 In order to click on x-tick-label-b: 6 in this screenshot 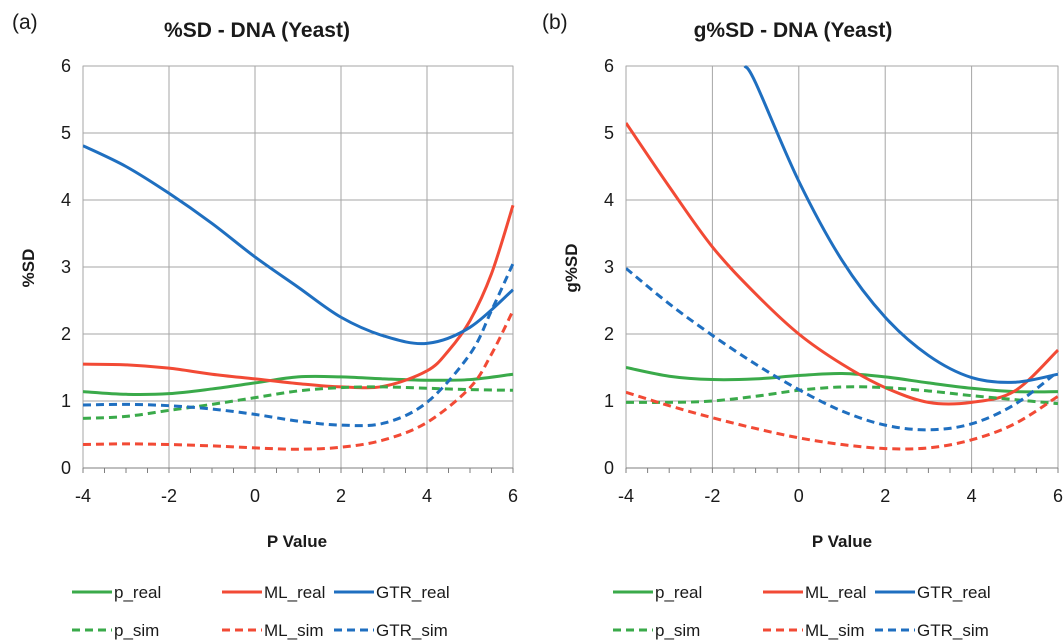, I will do `click(1058, 496)`.